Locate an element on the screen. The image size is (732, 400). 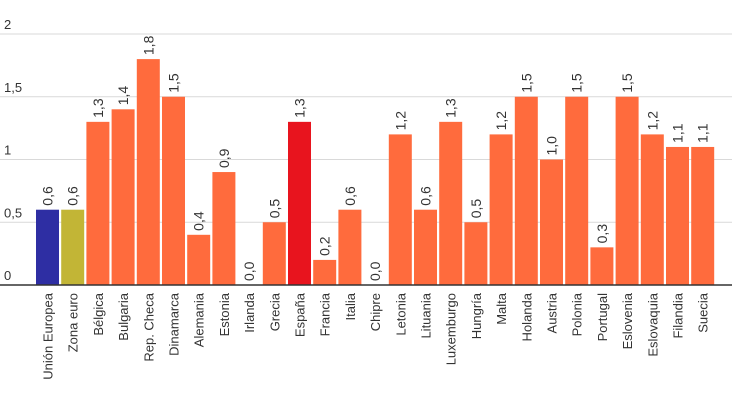
x-tick-label: Rep. Checa is located at coordinates (148, 326).